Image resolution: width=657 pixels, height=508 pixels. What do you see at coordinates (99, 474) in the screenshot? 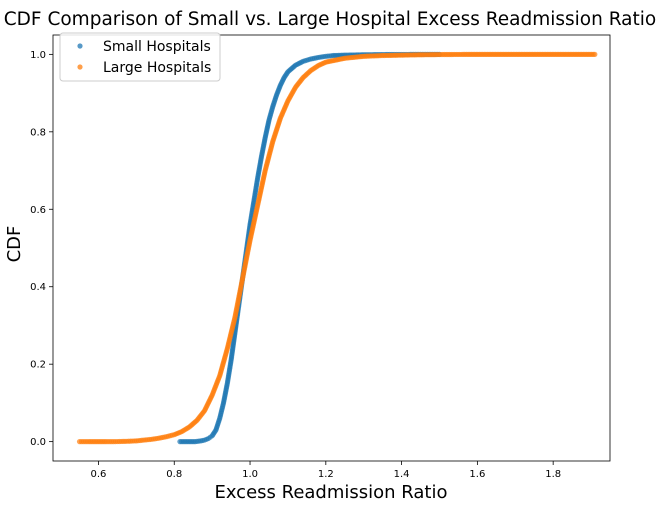
I see `x-tick-label: 0.6` at bounding box center [99, 474].